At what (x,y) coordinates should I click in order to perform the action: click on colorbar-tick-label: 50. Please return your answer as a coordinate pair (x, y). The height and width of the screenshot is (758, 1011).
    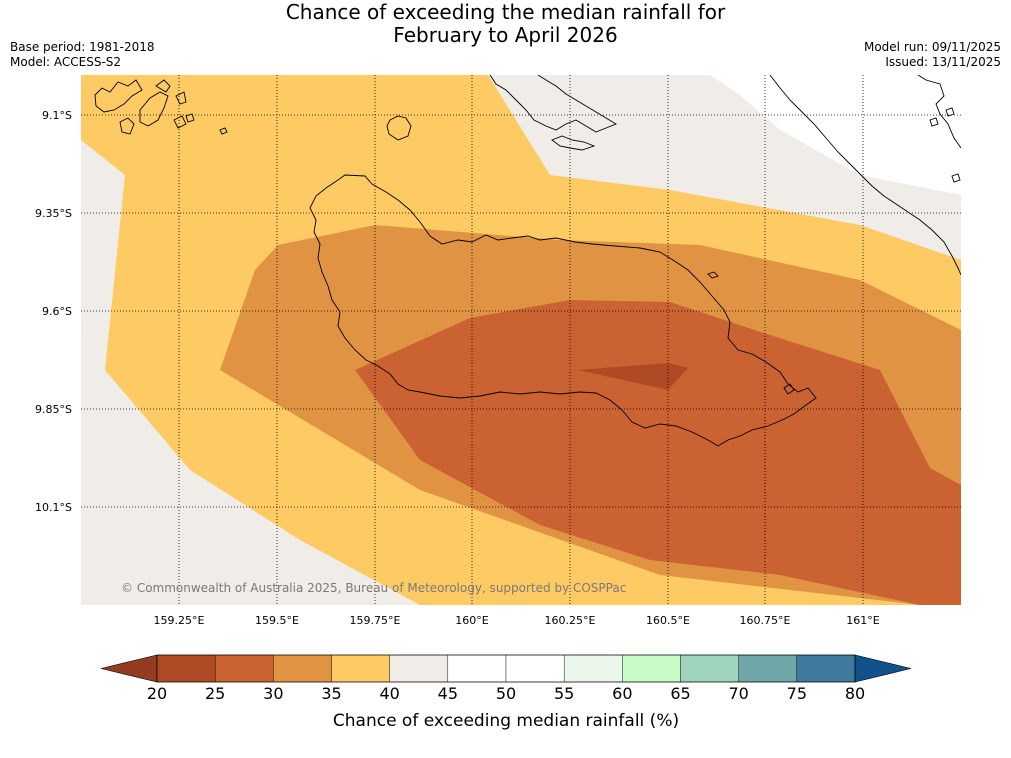
    Looking at the image, I should click on (506, 693).